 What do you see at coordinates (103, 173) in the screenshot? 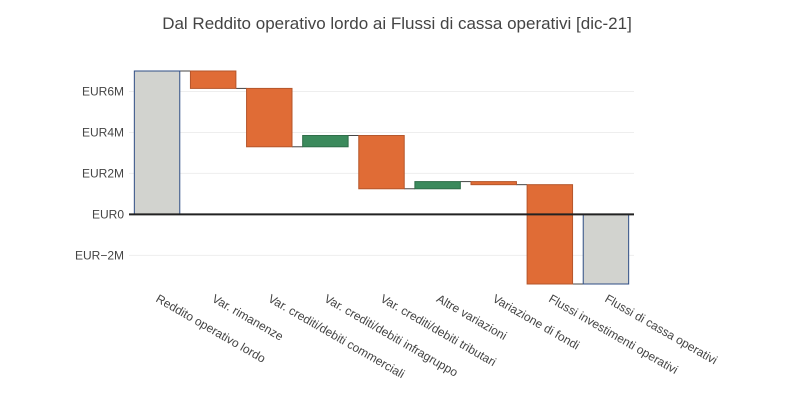
I see `y-tick-label: EUR2M` at bounding box center [103, 173].